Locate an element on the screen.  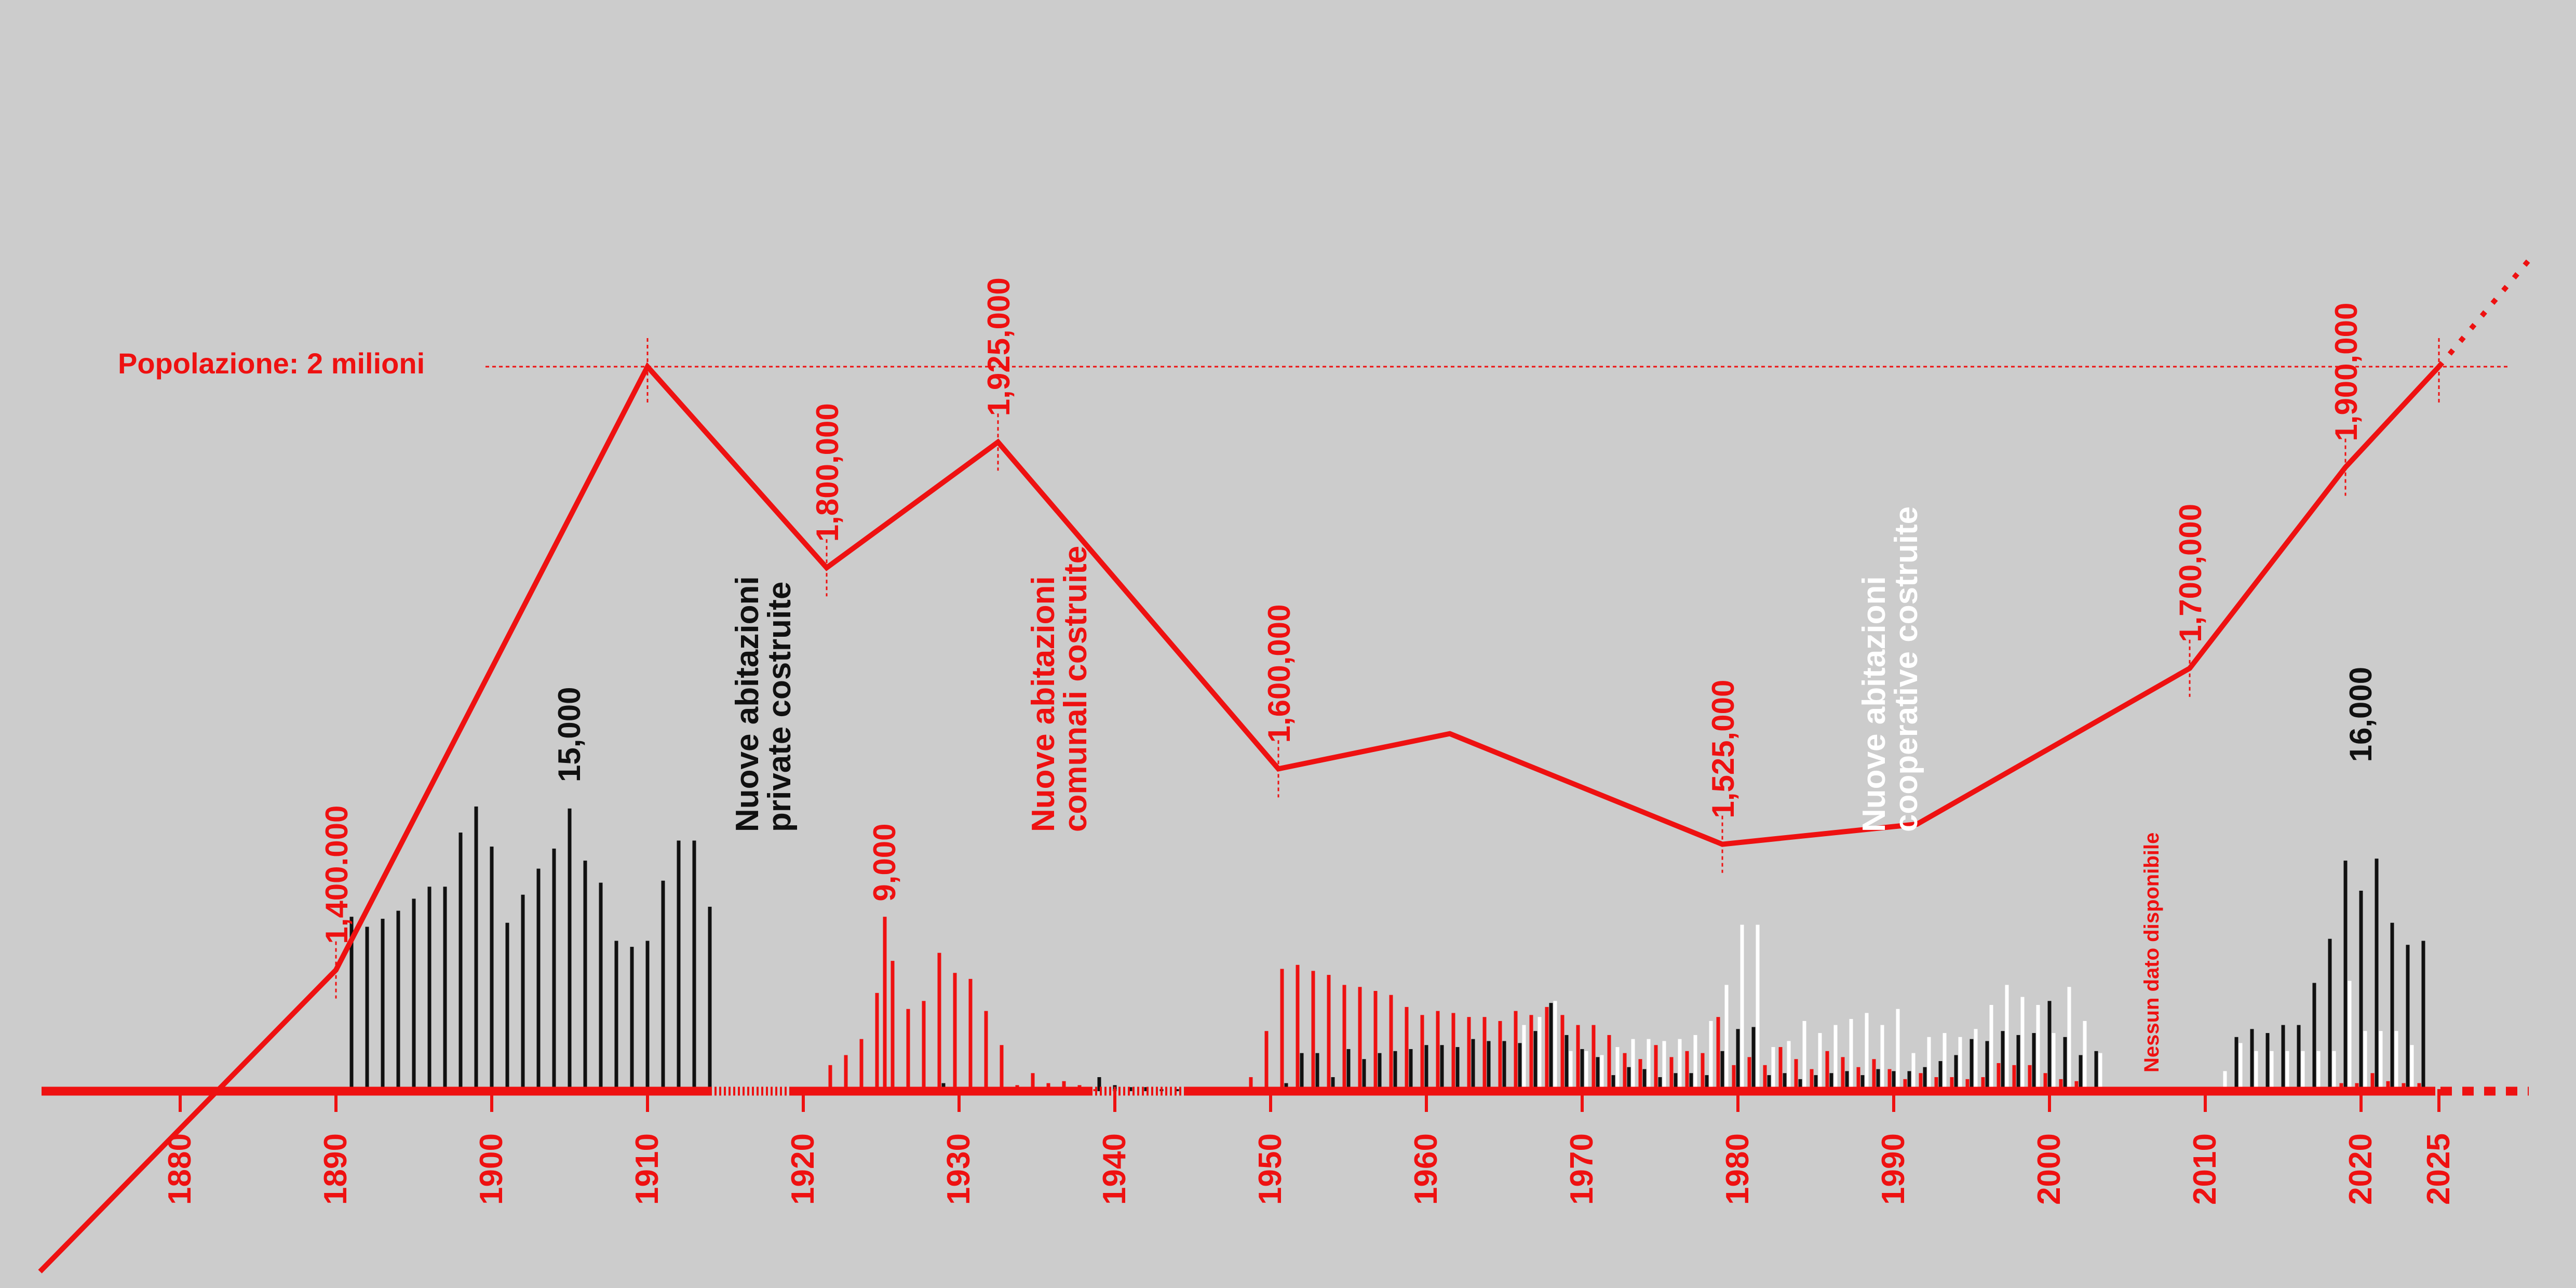
bar-comunali-1994 is located at coordinates (1952, 1084).